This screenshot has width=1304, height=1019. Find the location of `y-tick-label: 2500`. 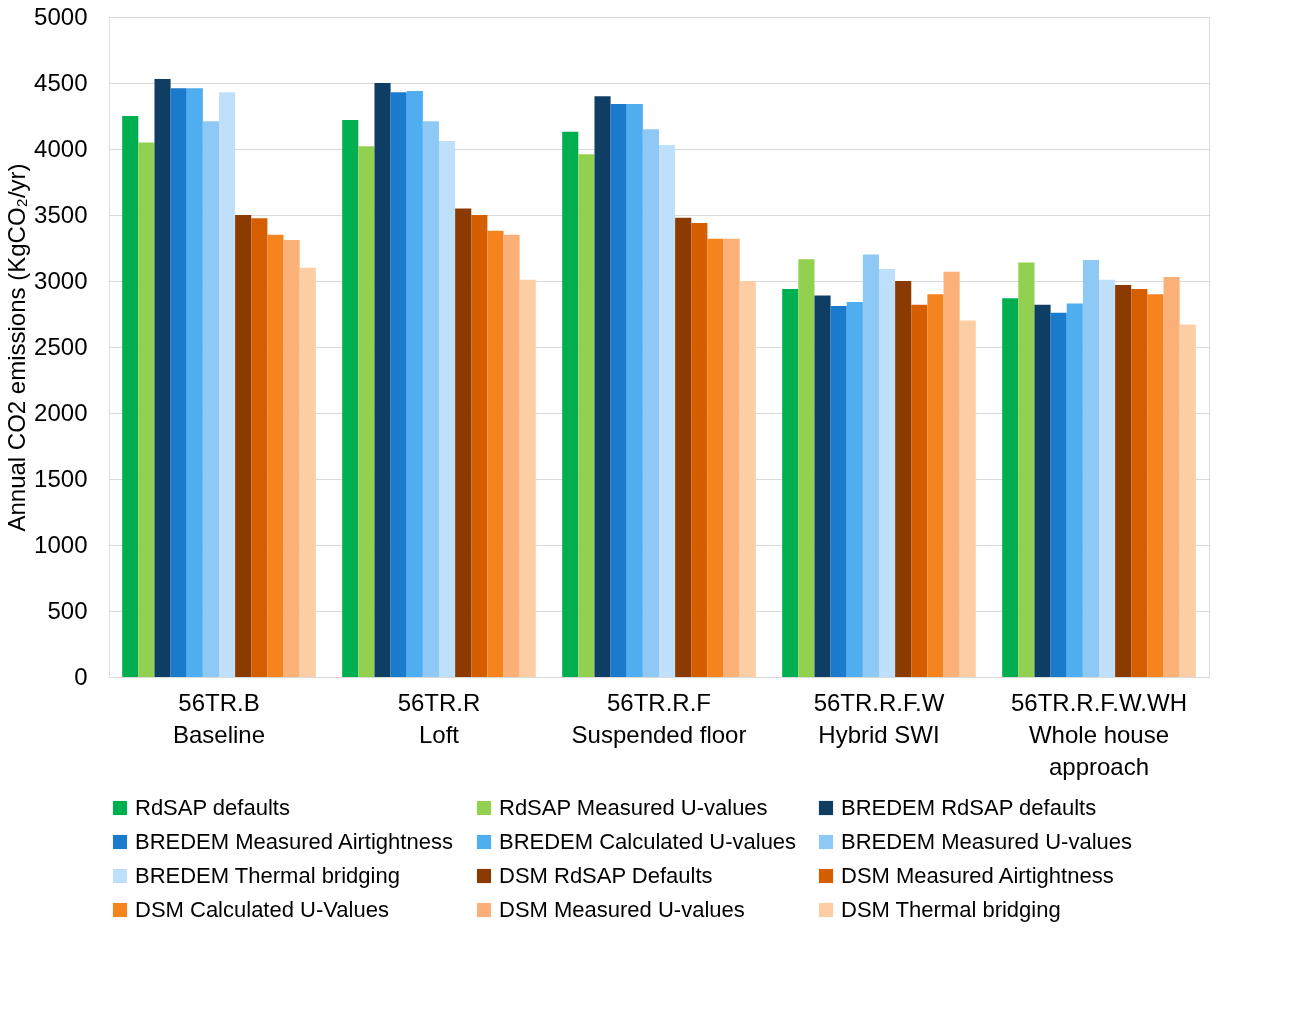

y-tick-label: 2500 is located at coordinates (61, 346).